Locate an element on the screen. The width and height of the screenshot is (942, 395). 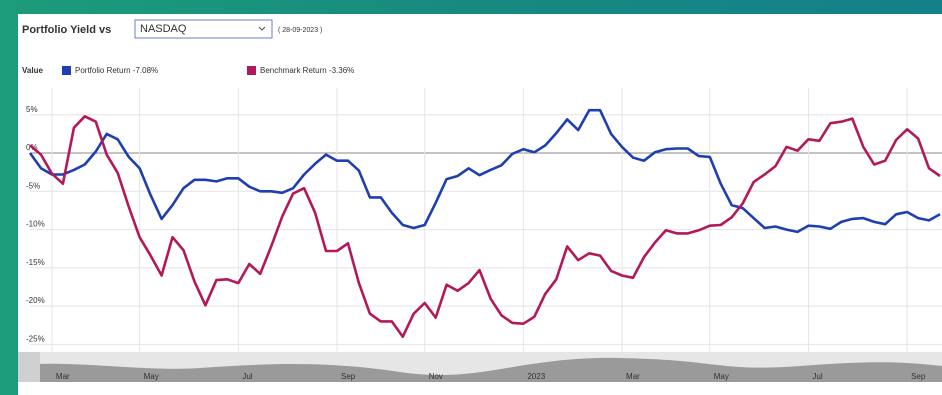
legend-label: Portfolio Return -7.08% is located at coordinates (116, 70).